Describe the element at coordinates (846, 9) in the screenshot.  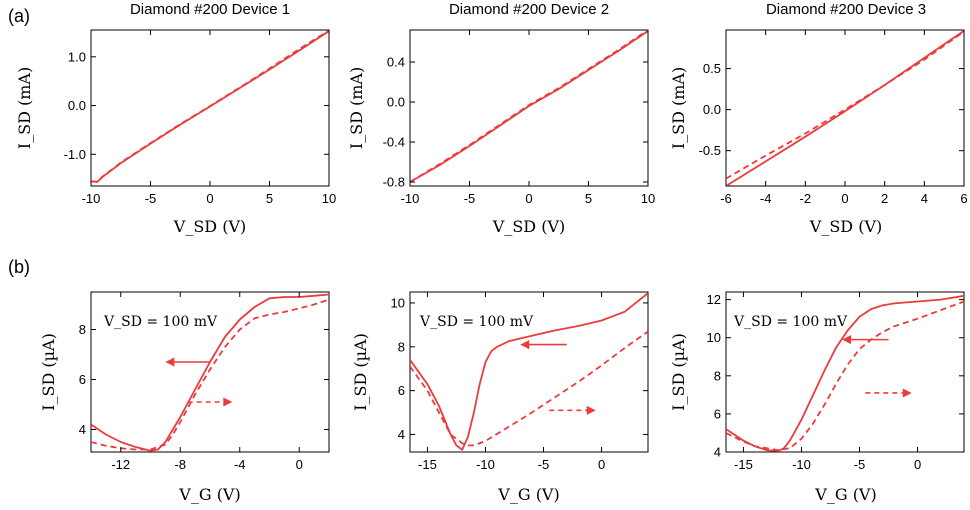
I see `chart-title: Diamond #200 Device 3` at that location.